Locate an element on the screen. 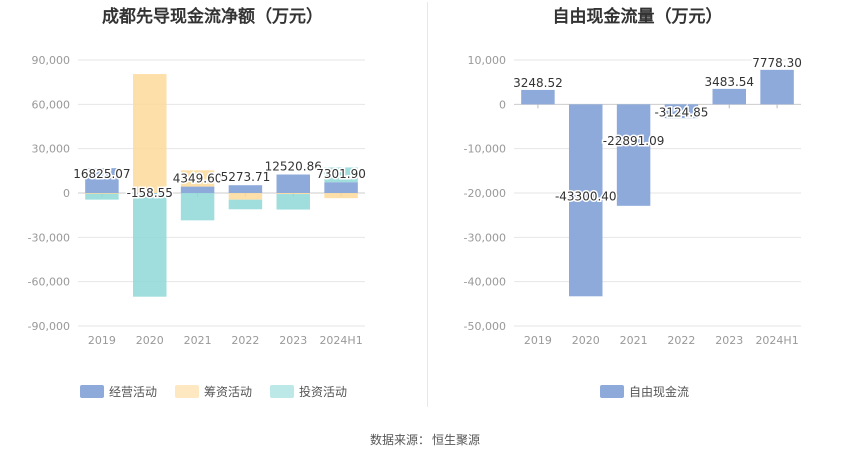 The height and width of the screenshot is (459, 850). legend-swatch-financing is located at coordinates (187, 391).